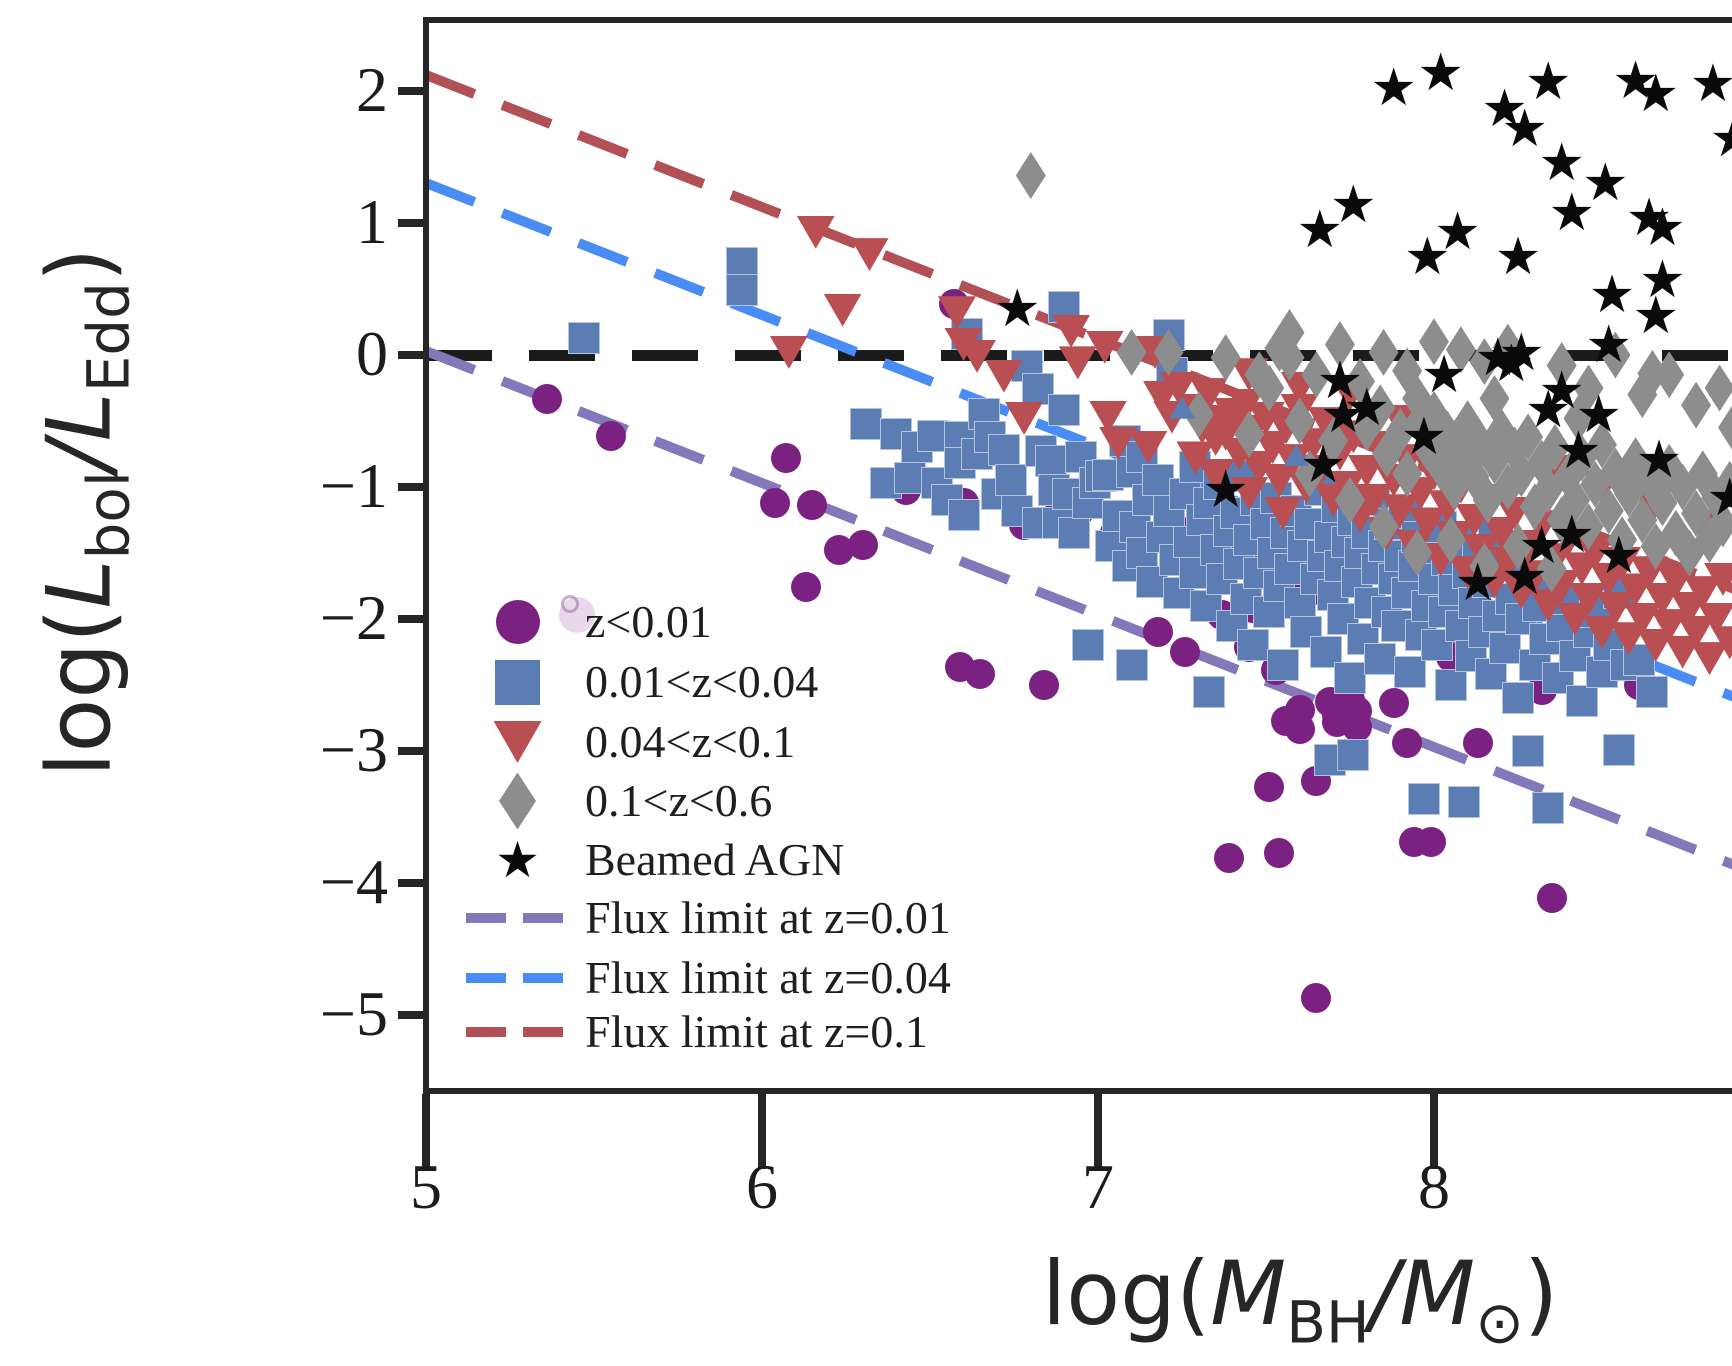  Describe the element at coordinates (679, 800) in the screenshot. I see `legend-label: 0.1<z<0.6` at that location.